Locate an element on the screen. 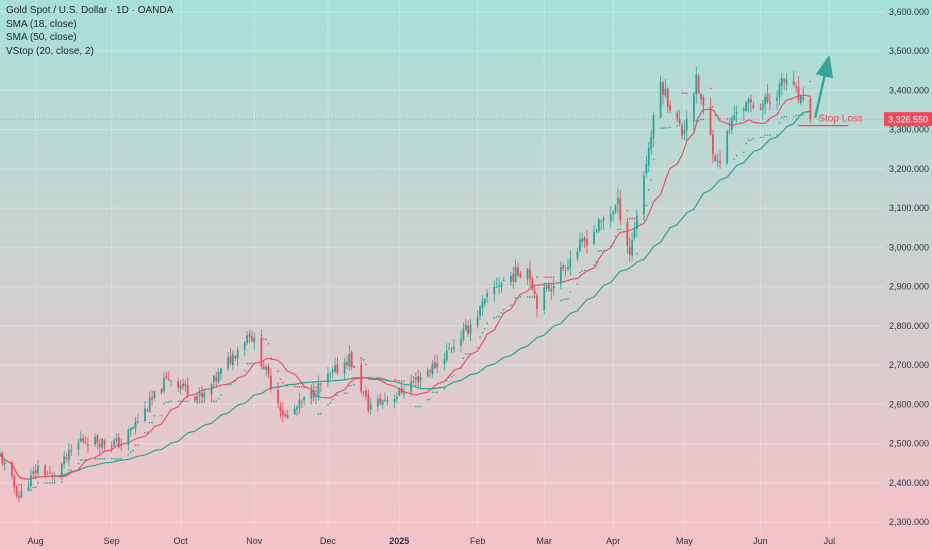 This screenshot has width=932, height=550. x-tick-label: Mar is located at coordinates (544, 541).